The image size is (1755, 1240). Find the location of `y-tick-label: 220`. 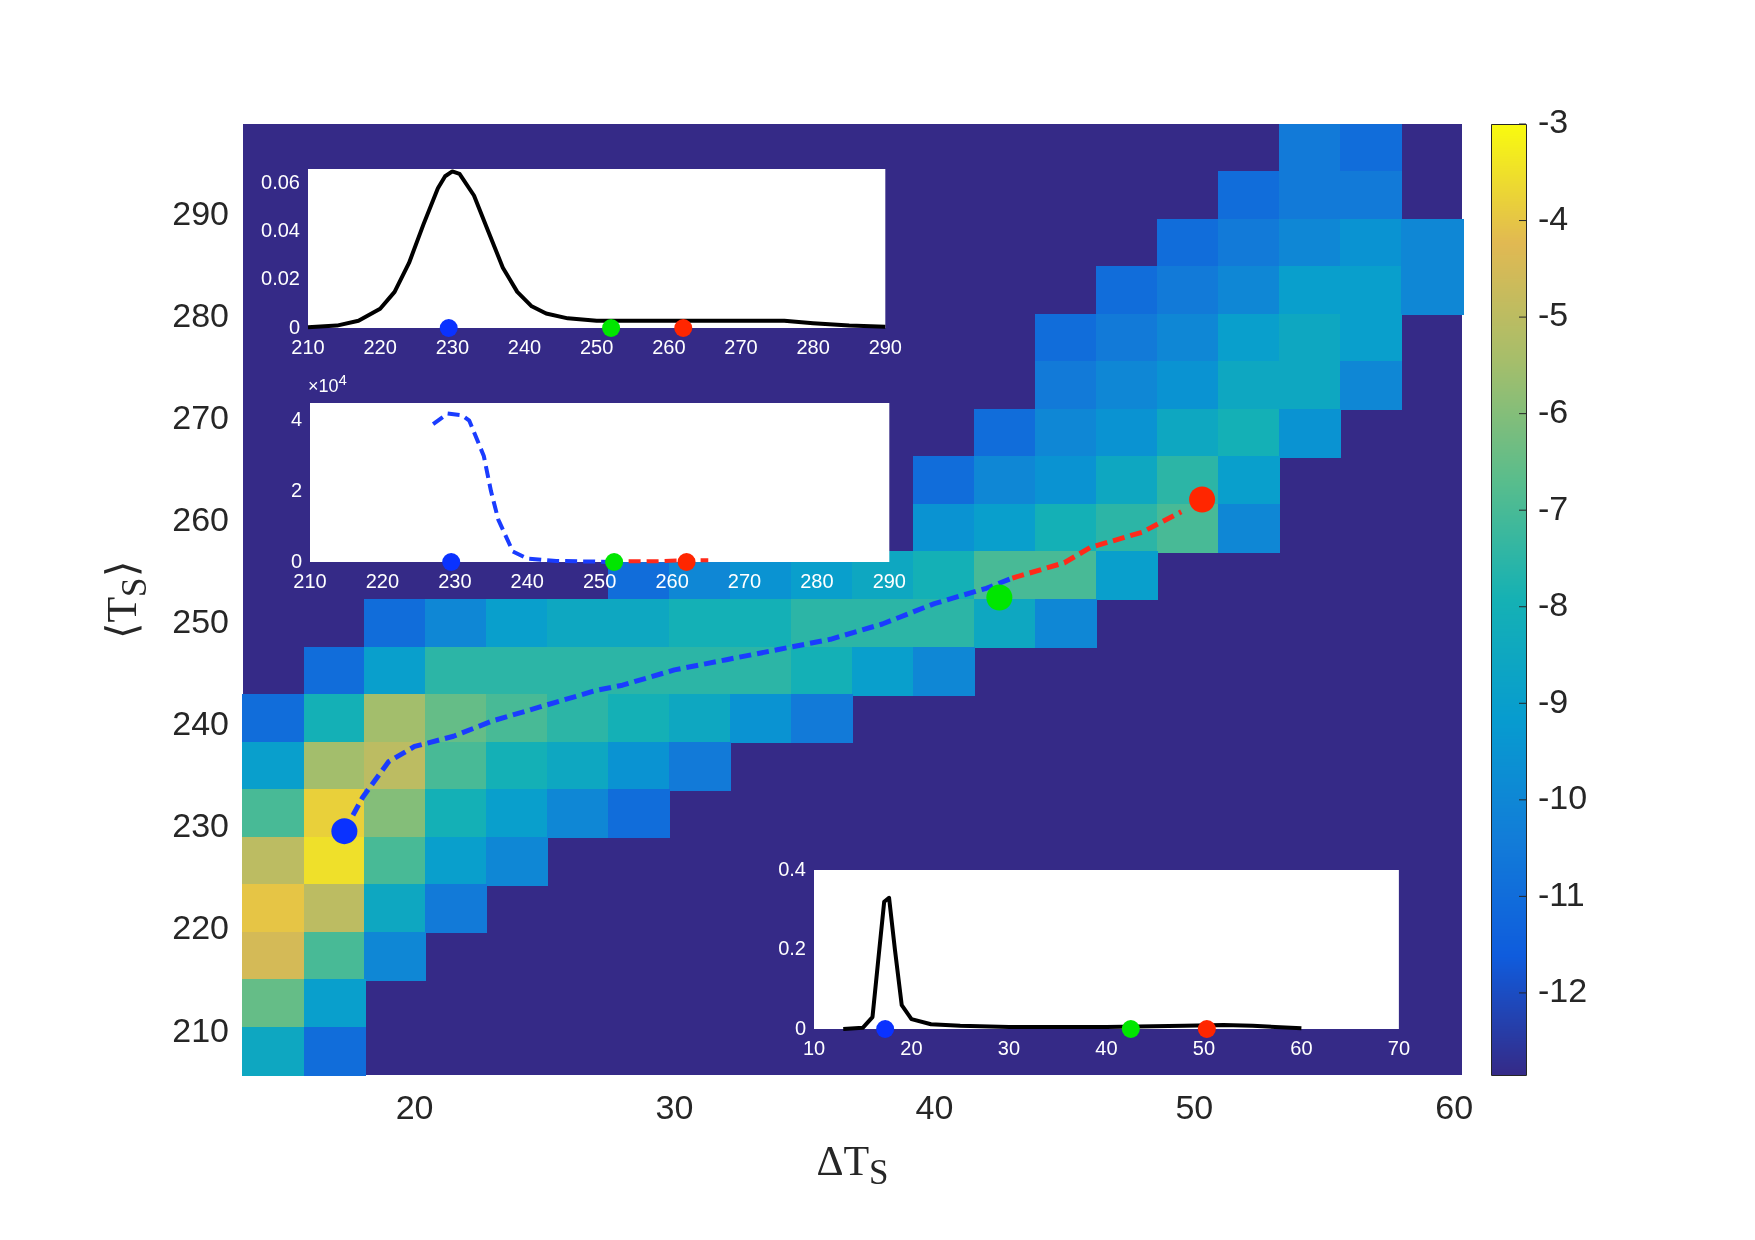

y-tick-label: 220 is located at coordinates (200, 927).